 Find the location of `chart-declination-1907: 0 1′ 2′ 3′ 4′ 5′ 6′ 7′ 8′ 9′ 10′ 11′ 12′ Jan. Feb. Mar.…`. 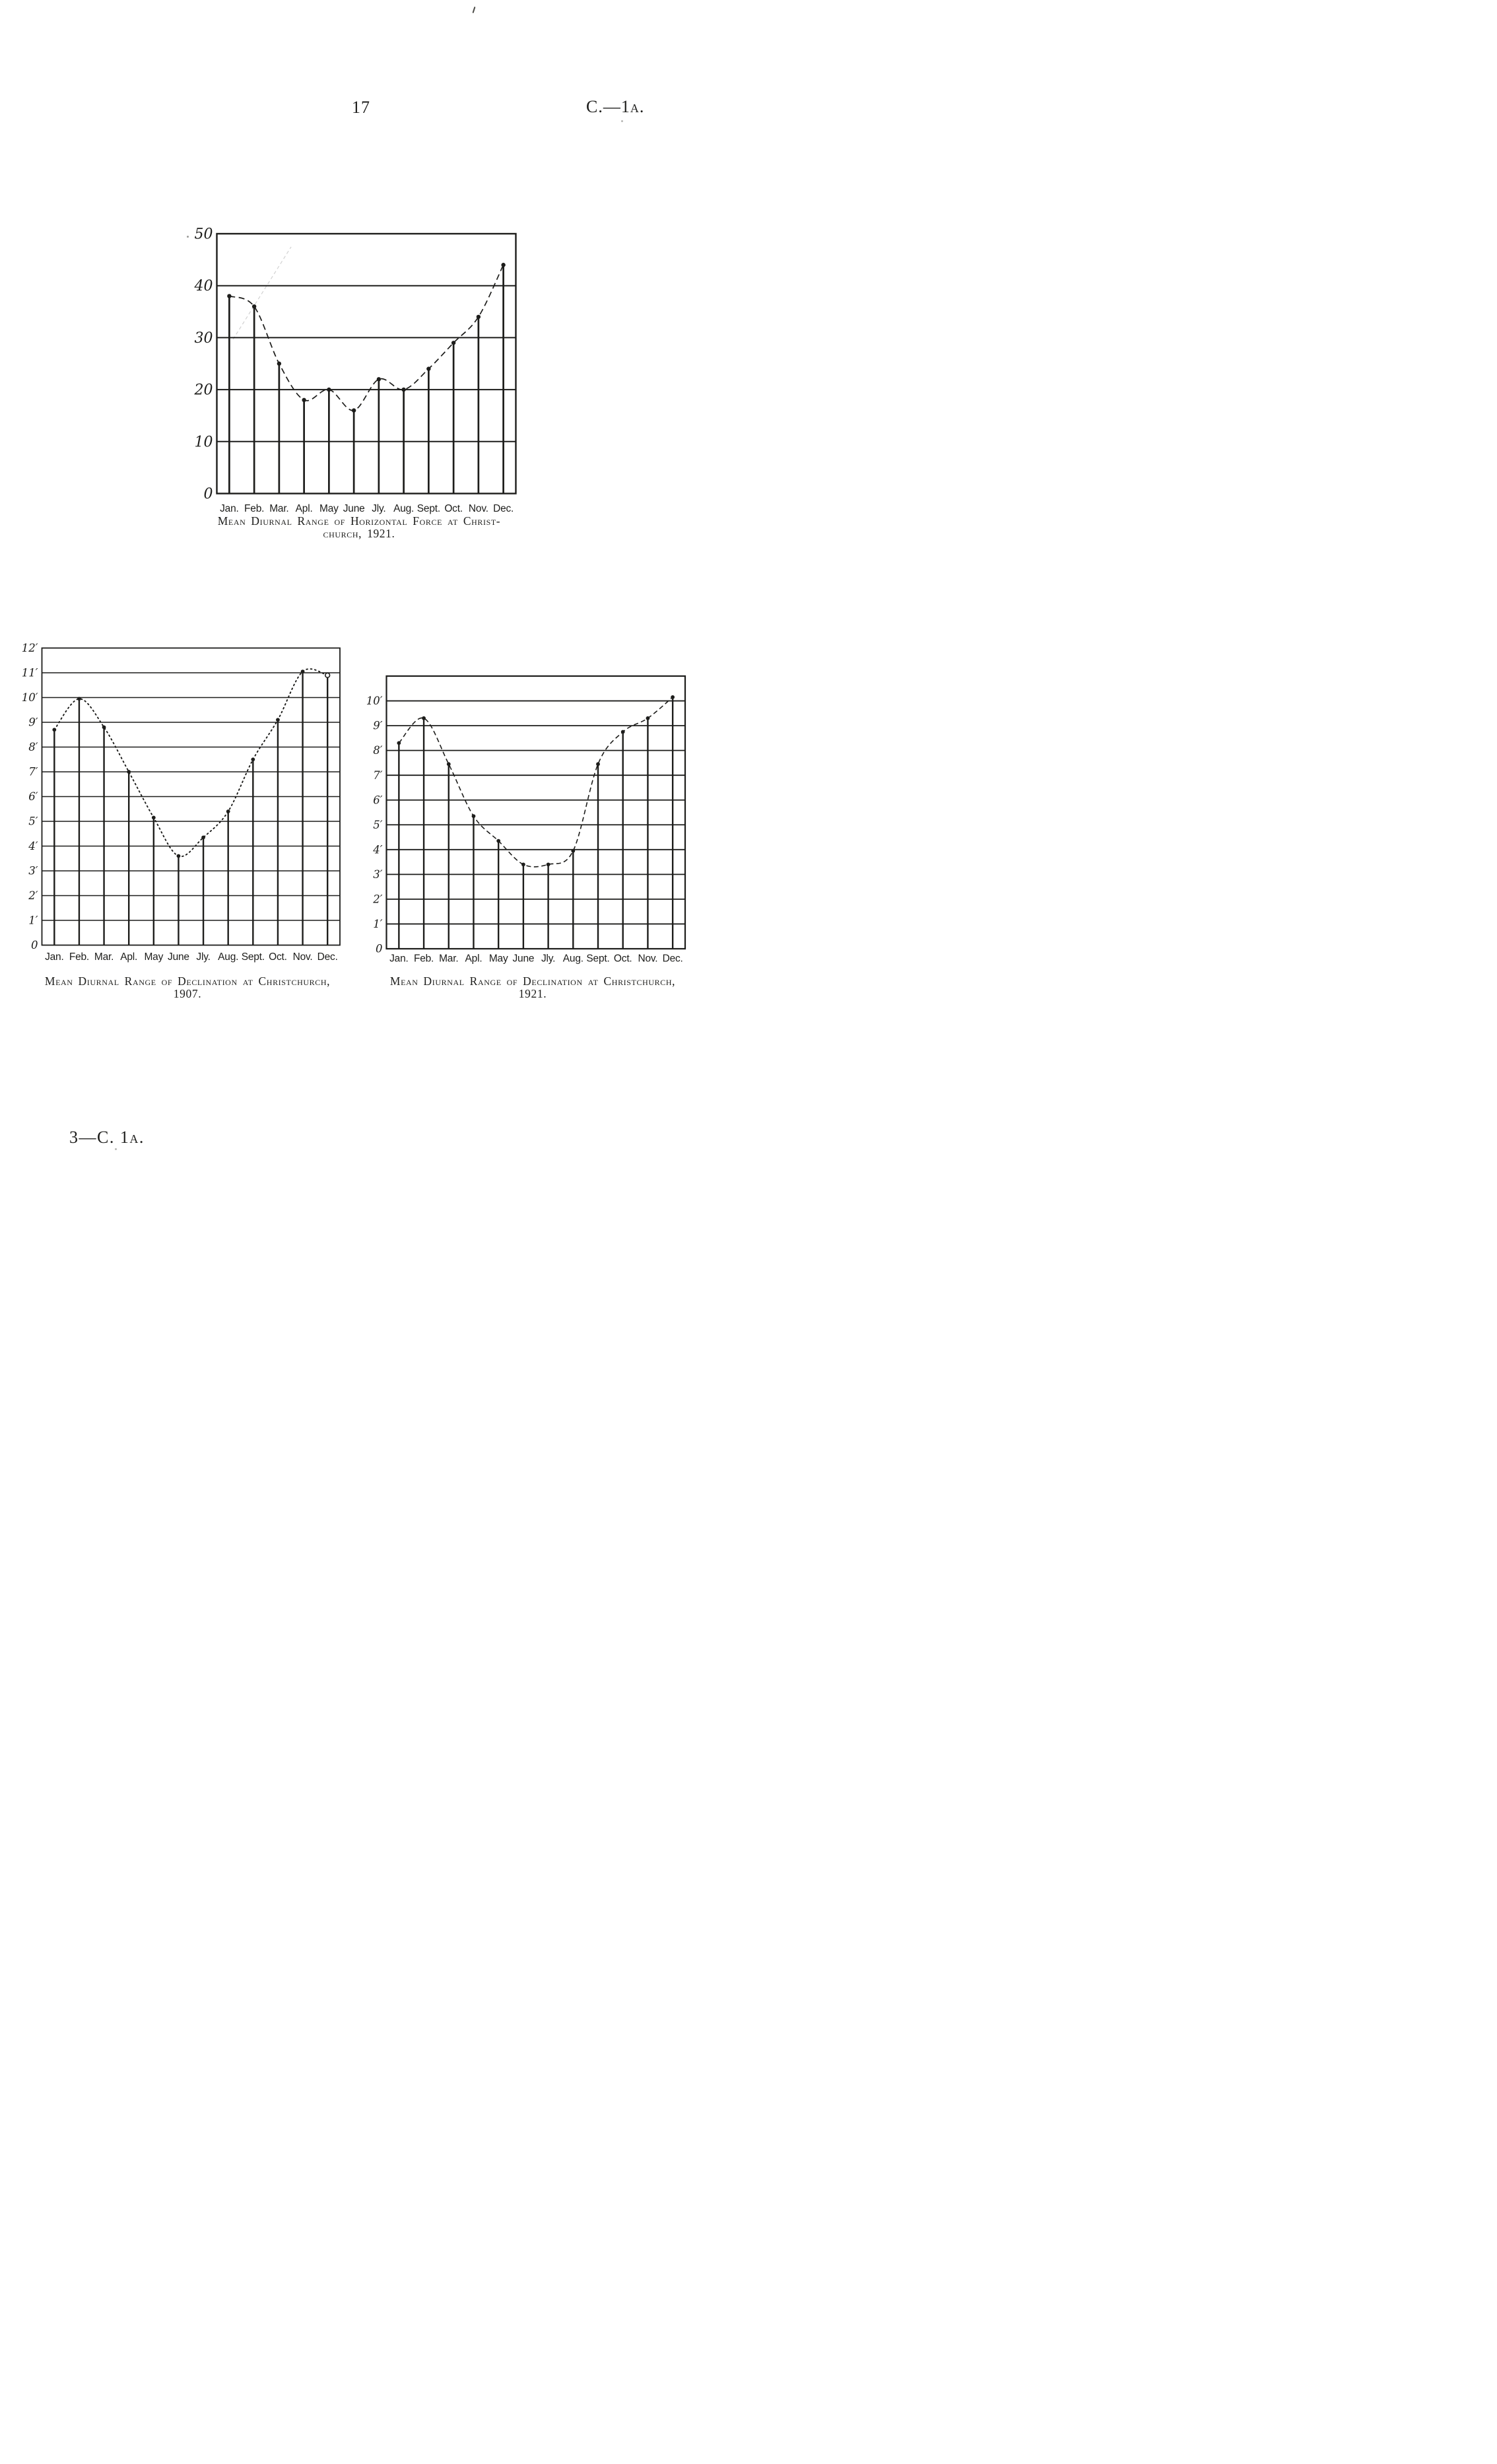

chart-declination-1907: 0 1′ 2′ 3′ 4′ 5′ 6′ 7′ 8′ 9′ 10′ 11′ 12′ Jan. Feb. Mar.… is located at coordinates (181, 802).